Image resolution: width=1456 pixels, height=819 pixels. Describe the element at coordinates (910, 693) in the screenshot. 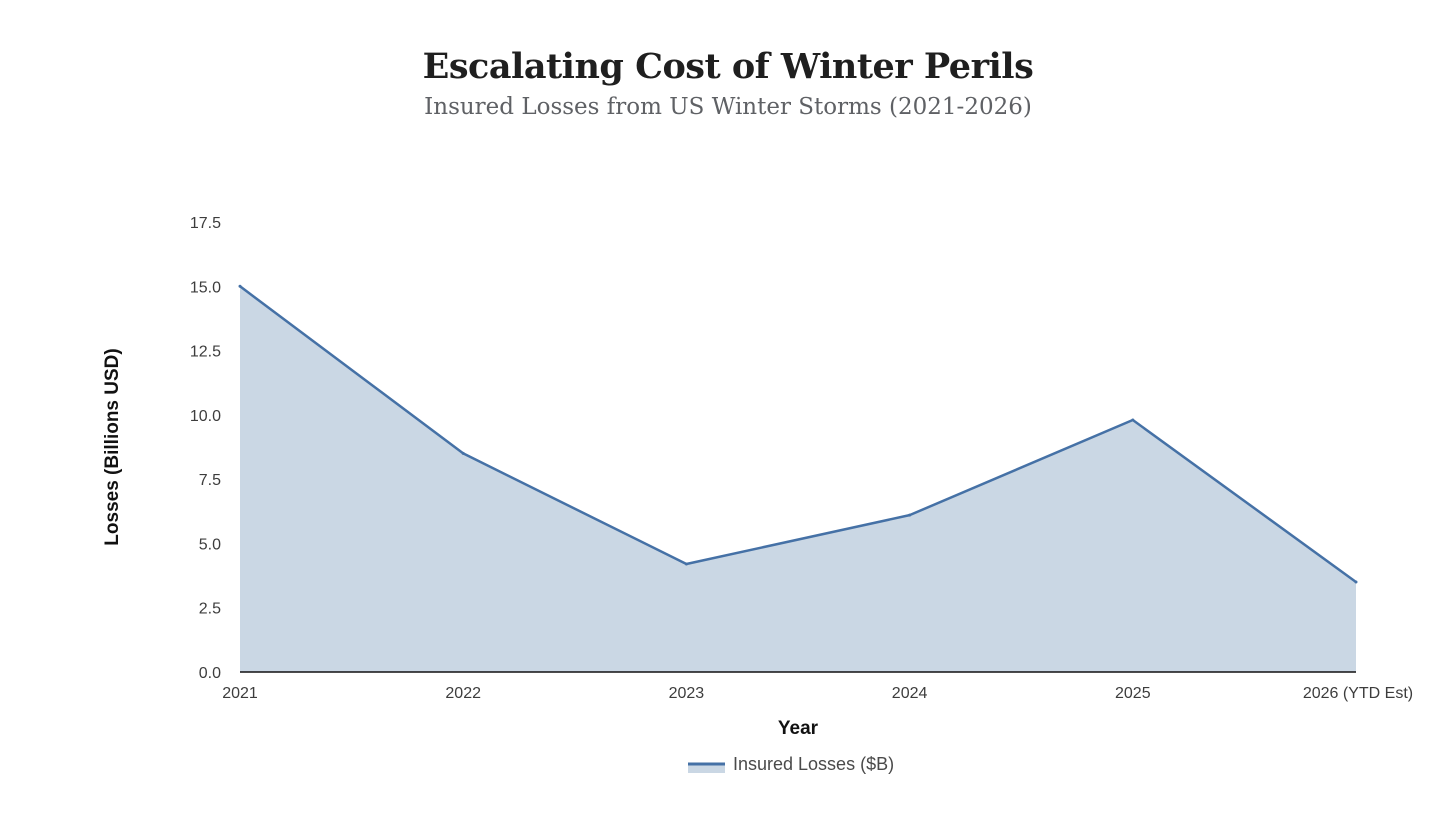

I see `x-tick-label: 2024` at that location.